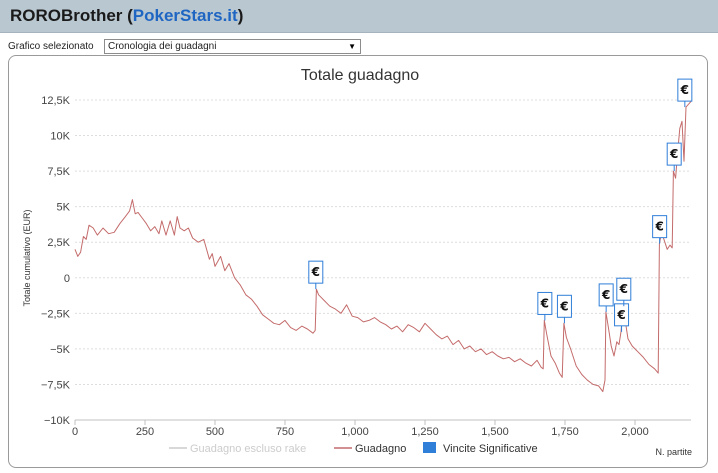  Describe the element at coordinates (67, 279) in the screenshot. I see `y-tick-label: 0` at that location.